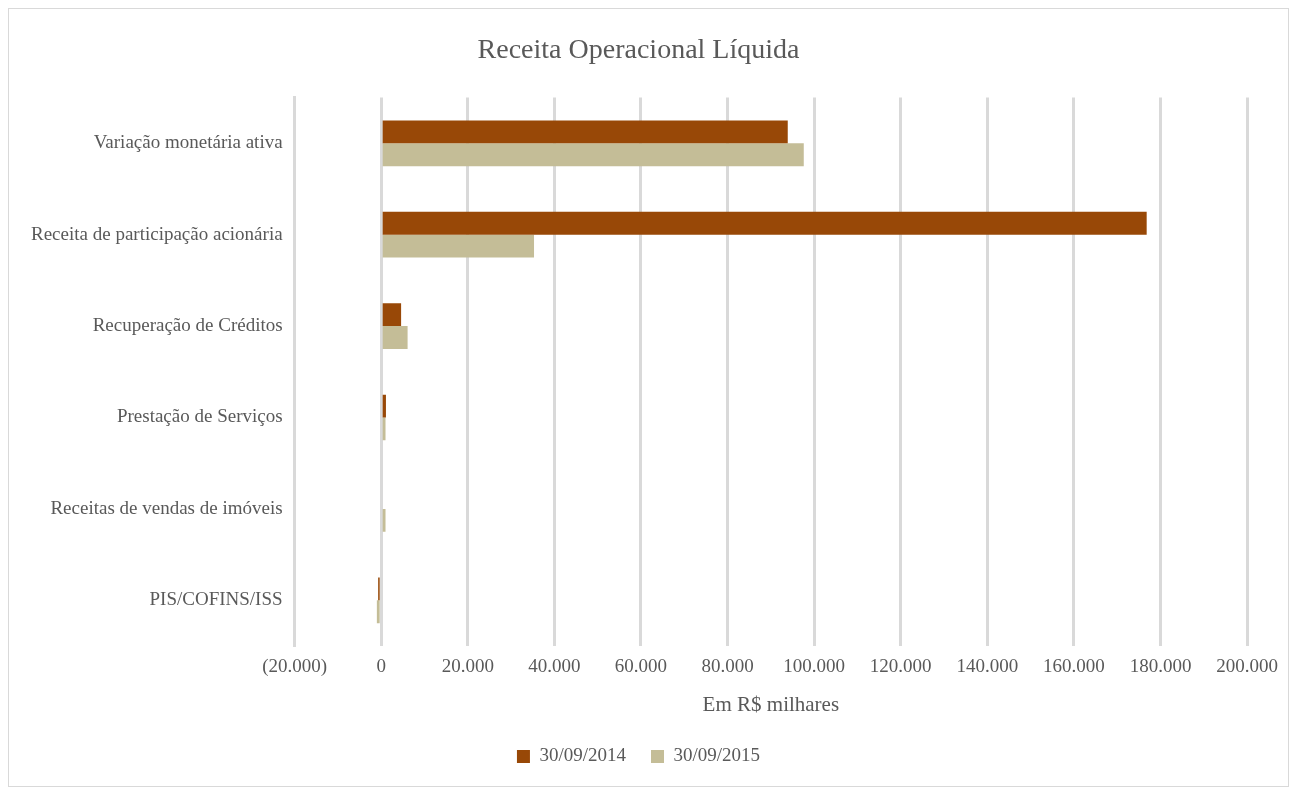  I want to click on x-tick-label: 80.000, so click(727, 666).